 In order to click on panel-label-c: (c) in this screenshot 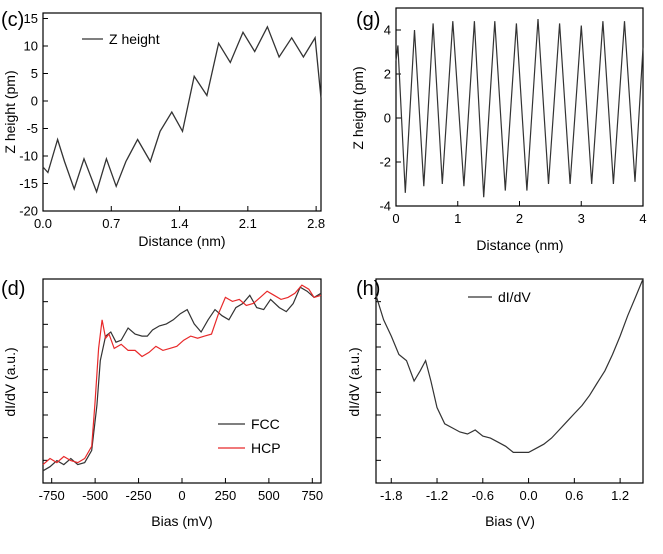, I will do `click(12, 20)`.